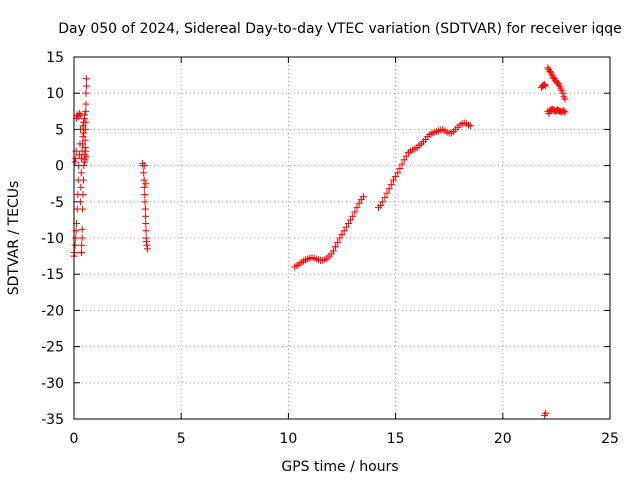 This screenshot has height=480, width=640. Describe the element at coordinates (52, 239) in the screenshot. I see `y-tick-label: -10` at that location.